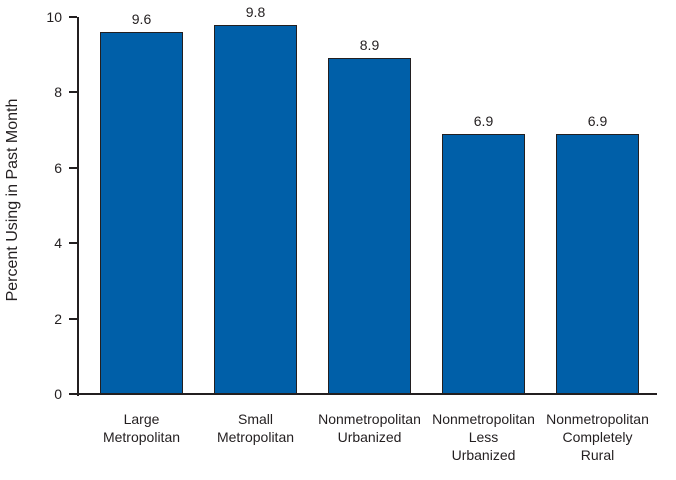 Image resolution: width=676 pixels, height=480 pixels. Describe the element at coordinates (58, 318) in the screenshot. I see `y-tick-label-2: 2` at that location.